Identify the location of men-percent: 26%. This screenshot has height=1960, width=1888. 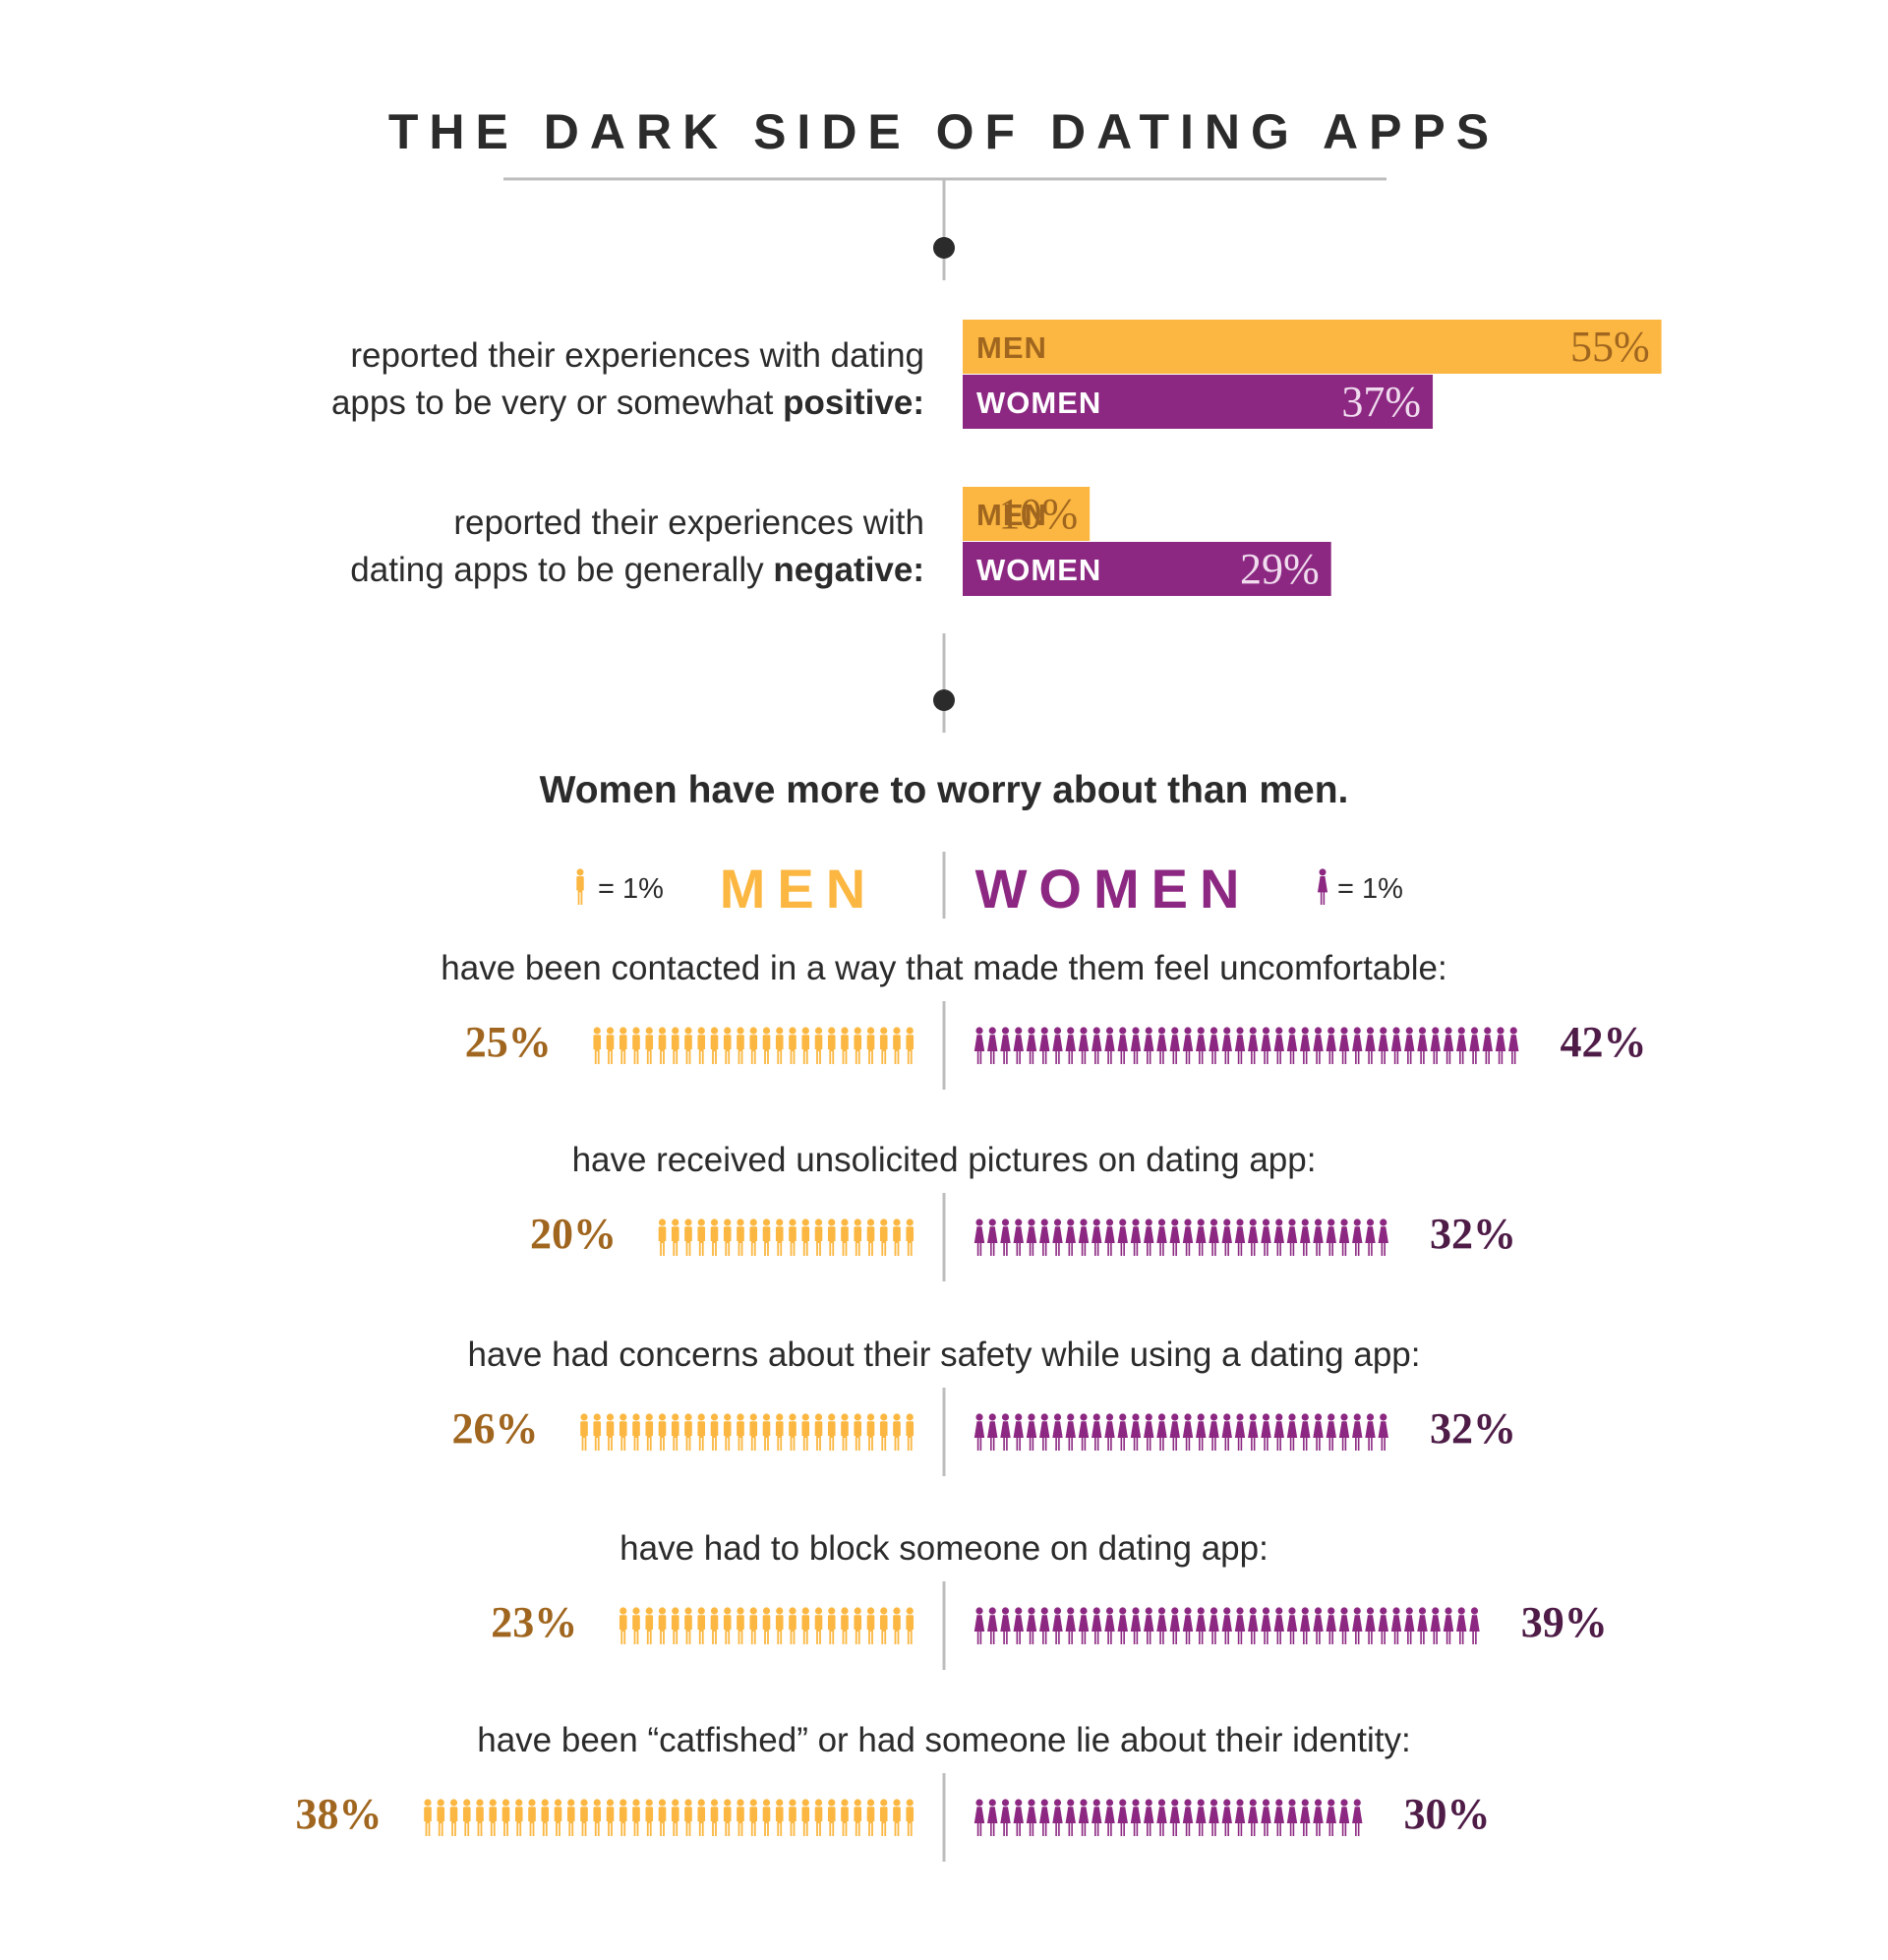
(495, 1428).